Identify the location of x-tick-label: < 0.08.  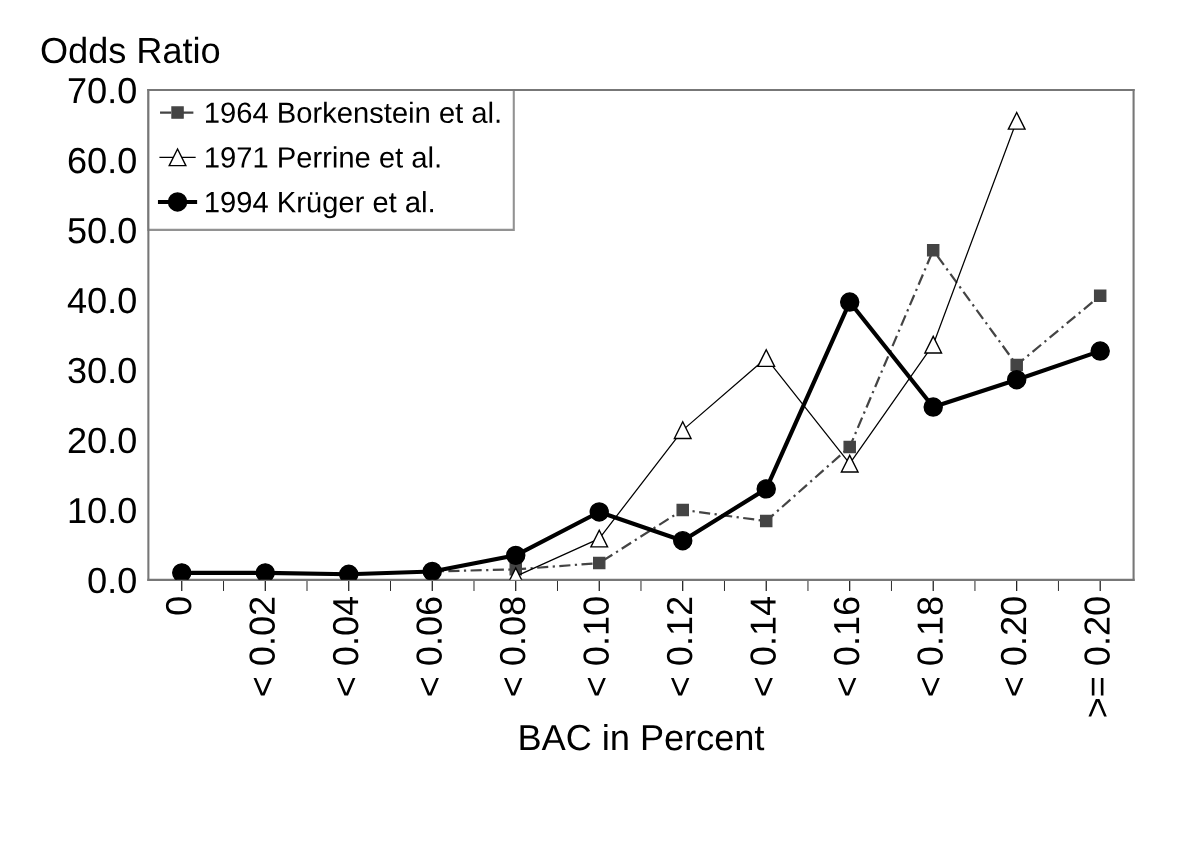
(512, 646).